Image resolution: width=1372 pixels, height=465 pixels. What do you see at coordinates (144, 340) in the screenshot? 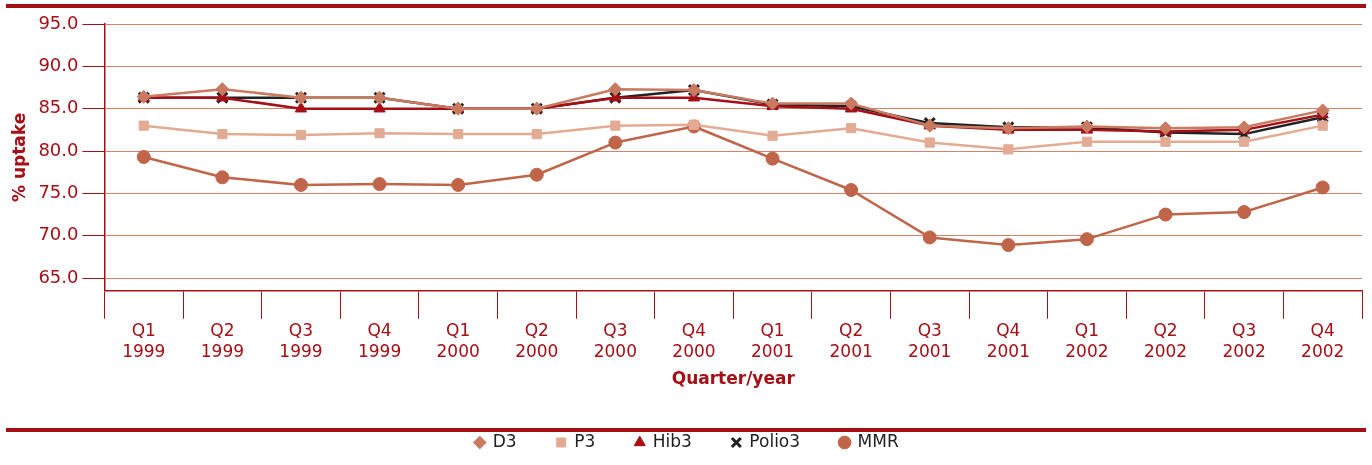
I see `x-tick-label: Q1 1999` at bounding box center [144, 340].